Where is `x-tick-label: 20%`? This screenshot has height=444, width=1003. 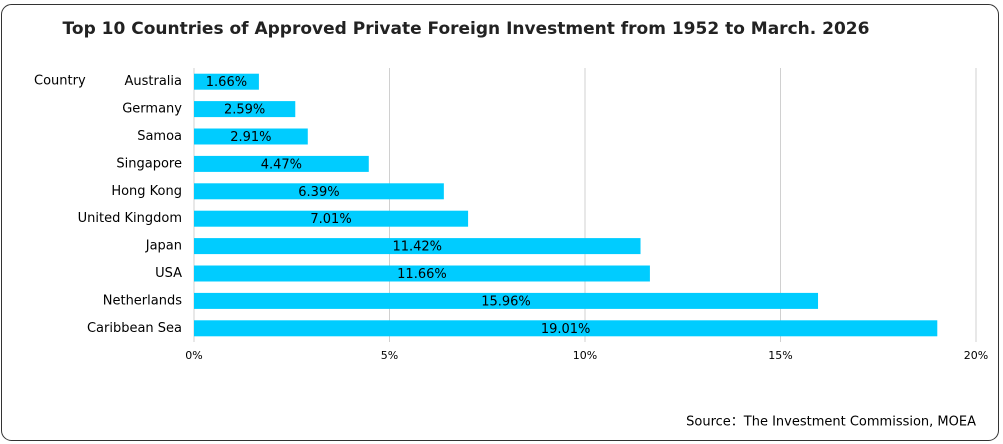 x-tick-label: 20% is located at coordinates (976, 355).